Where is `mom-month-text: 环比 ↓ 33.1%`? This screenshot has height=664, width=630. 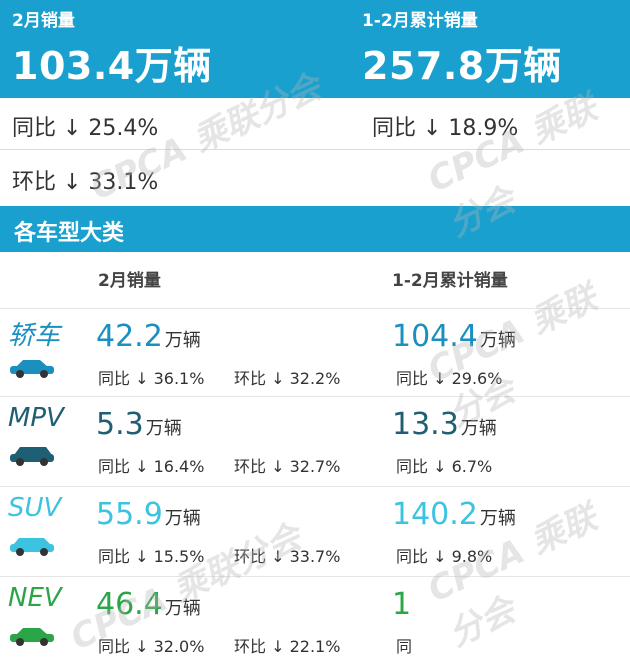
mom-month-text: 环比 ↓ 33.1% is located at coordinates (85, 182).